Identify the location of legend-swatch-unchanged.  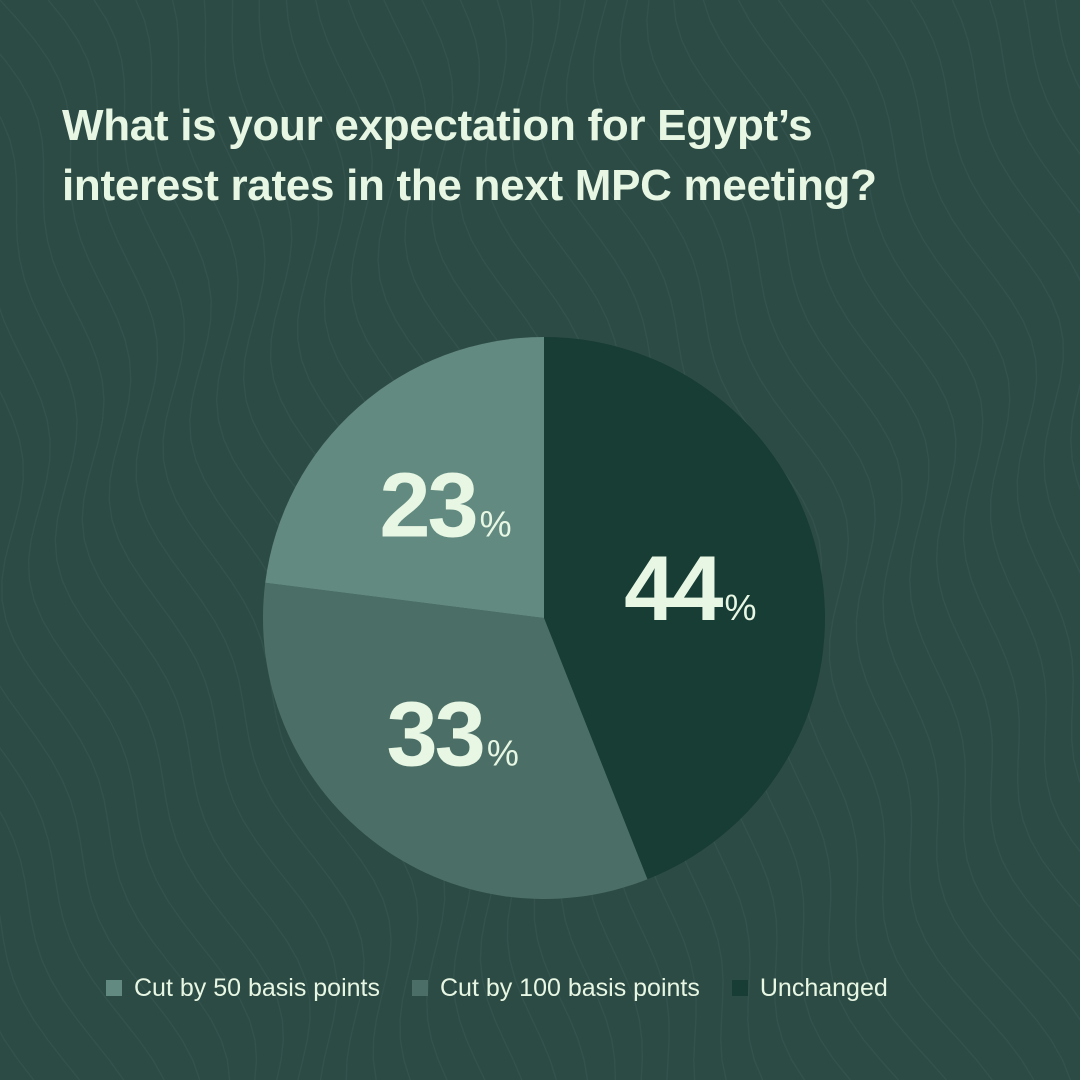
(739, 988).